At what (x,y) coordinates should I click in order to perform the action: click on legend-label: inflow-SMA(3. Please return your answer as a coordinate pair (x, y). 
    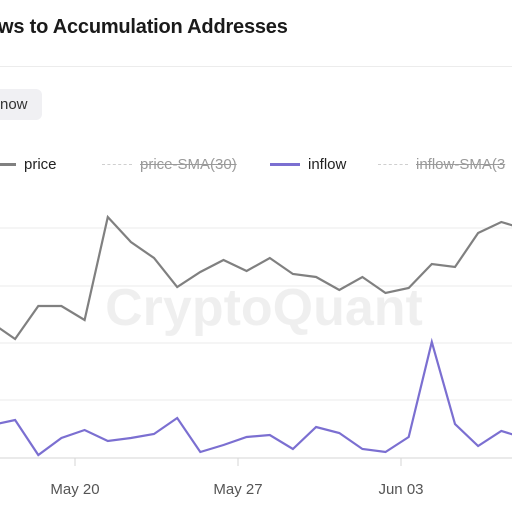
    Looking at the image, I should click on (461, 164).